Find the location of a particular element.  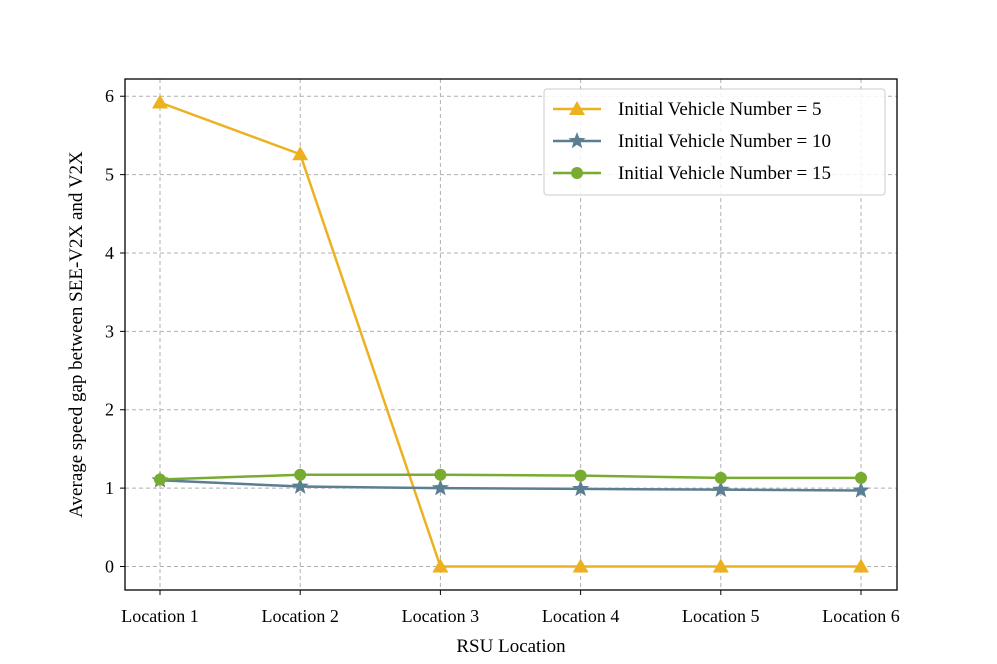

x-tick-label: Location 6 is located at coordinates (860, 616).